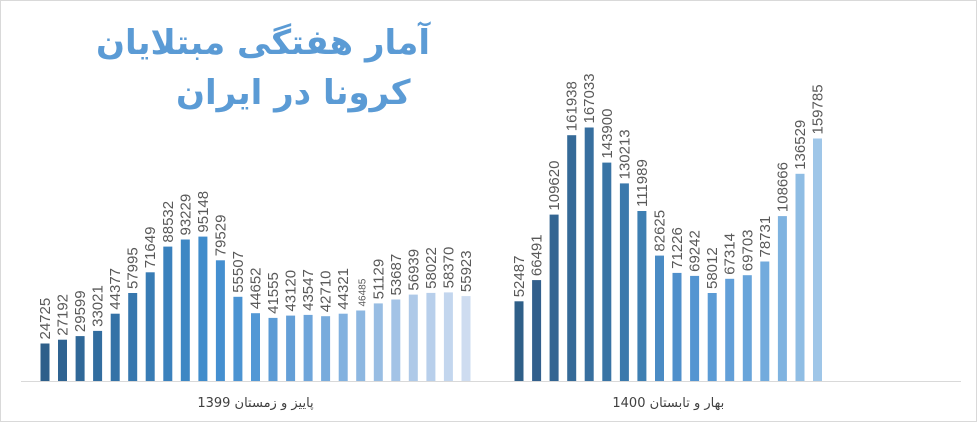  What do you see at coordinates (256, 288) in the screenshot?
I see `data-label-g1-13: 44652` at bounding box center [256, 288].